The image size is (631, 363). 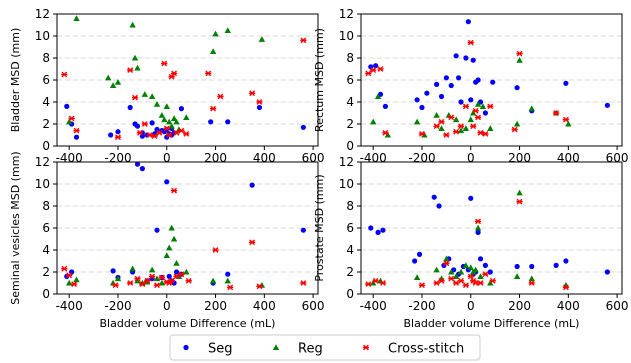 What do you see at coordinates (42, 162) in the screenshot?
I see `y-tick-label: 12` at bounding box center [42, 162].